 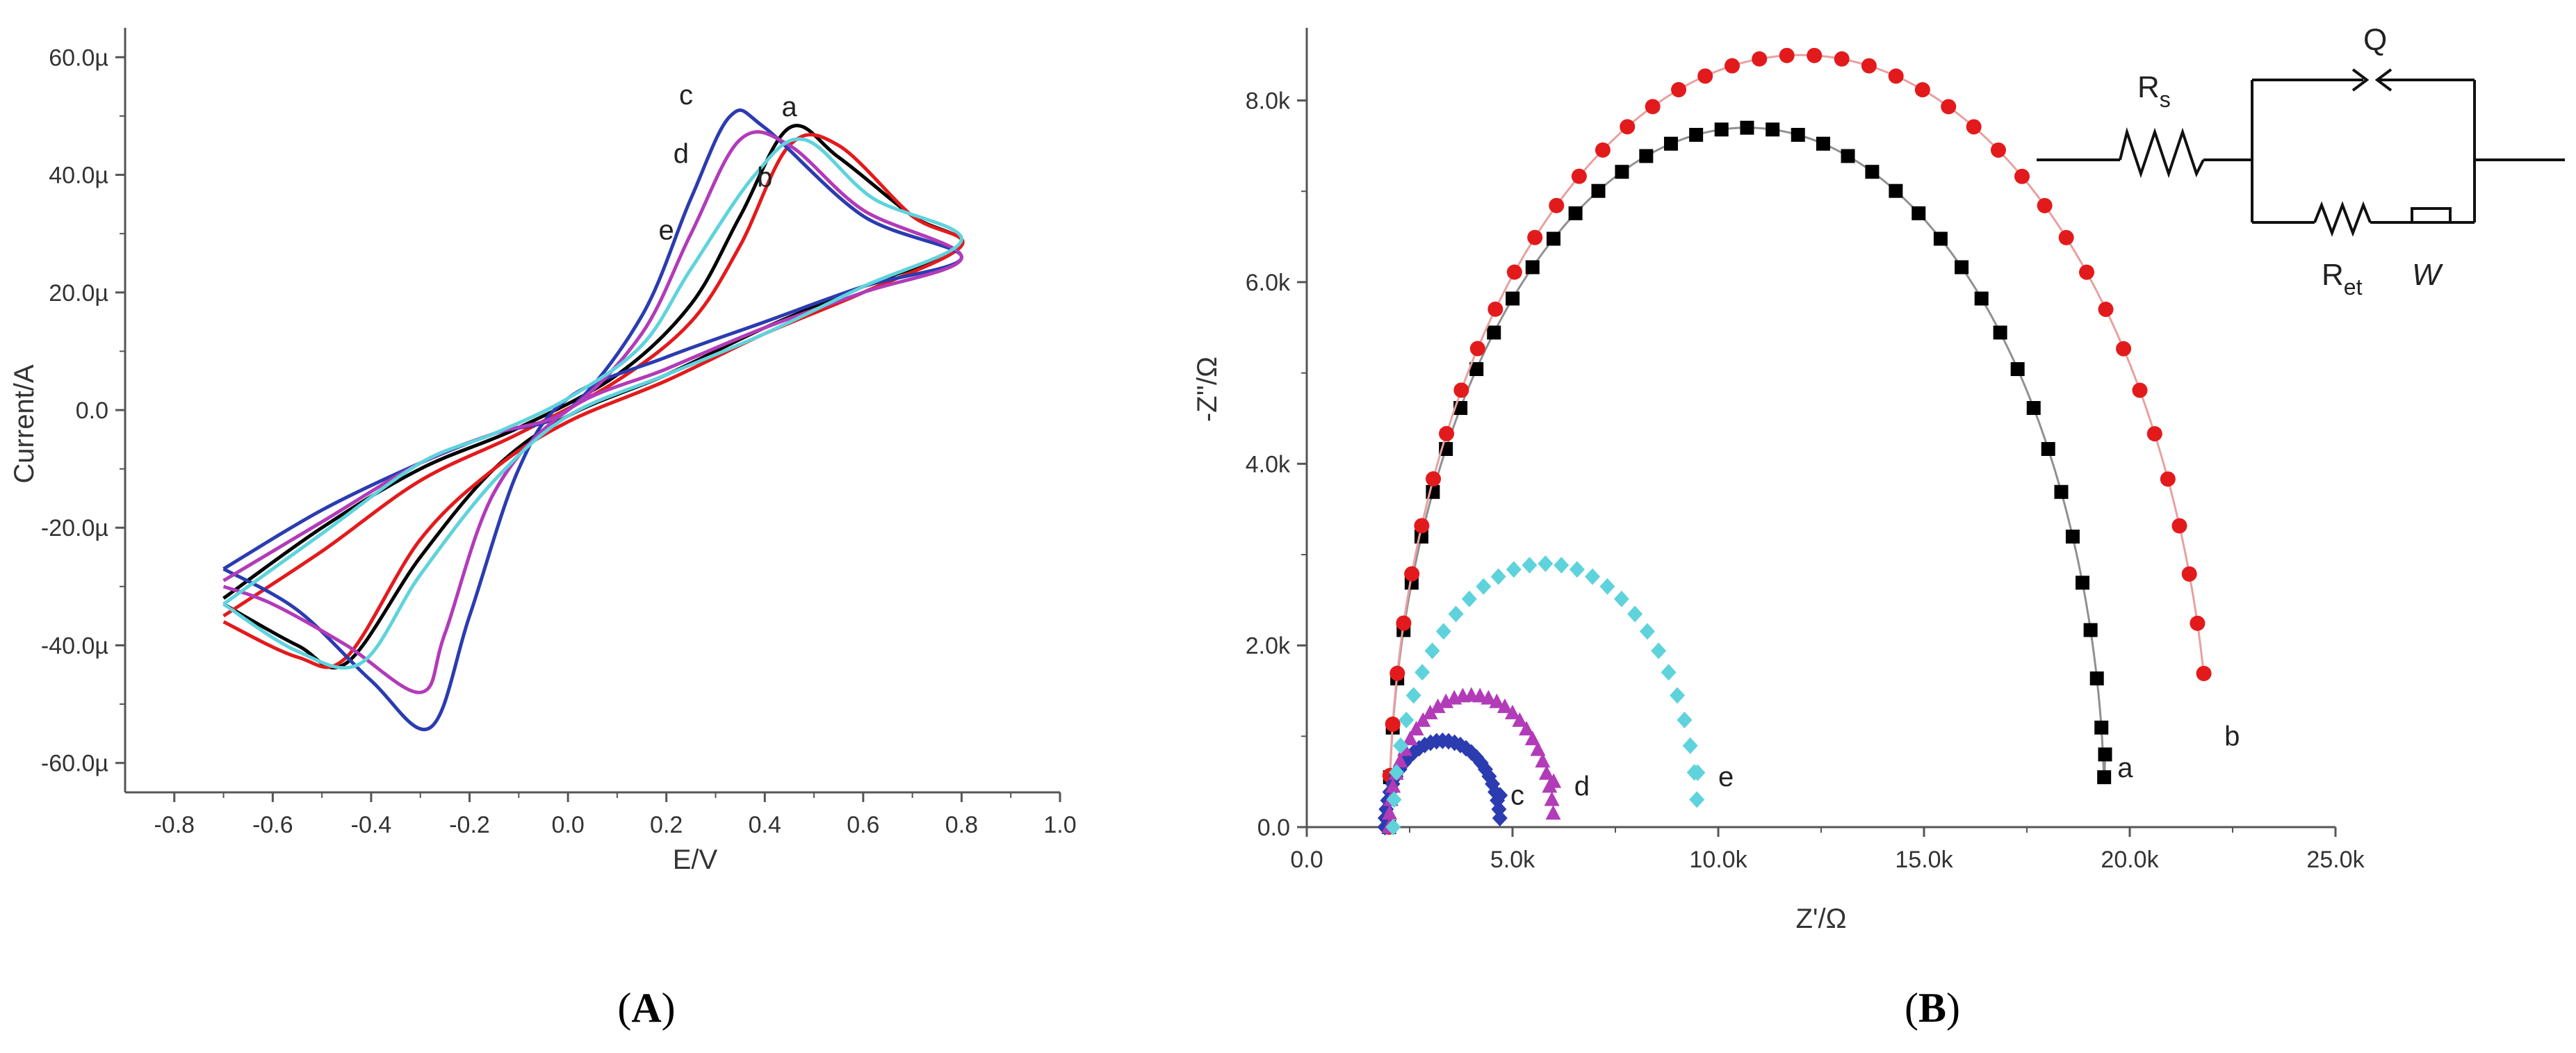 I want to click on panel-a-x-tick-label: 1.0, so click(x=1059, y=825).